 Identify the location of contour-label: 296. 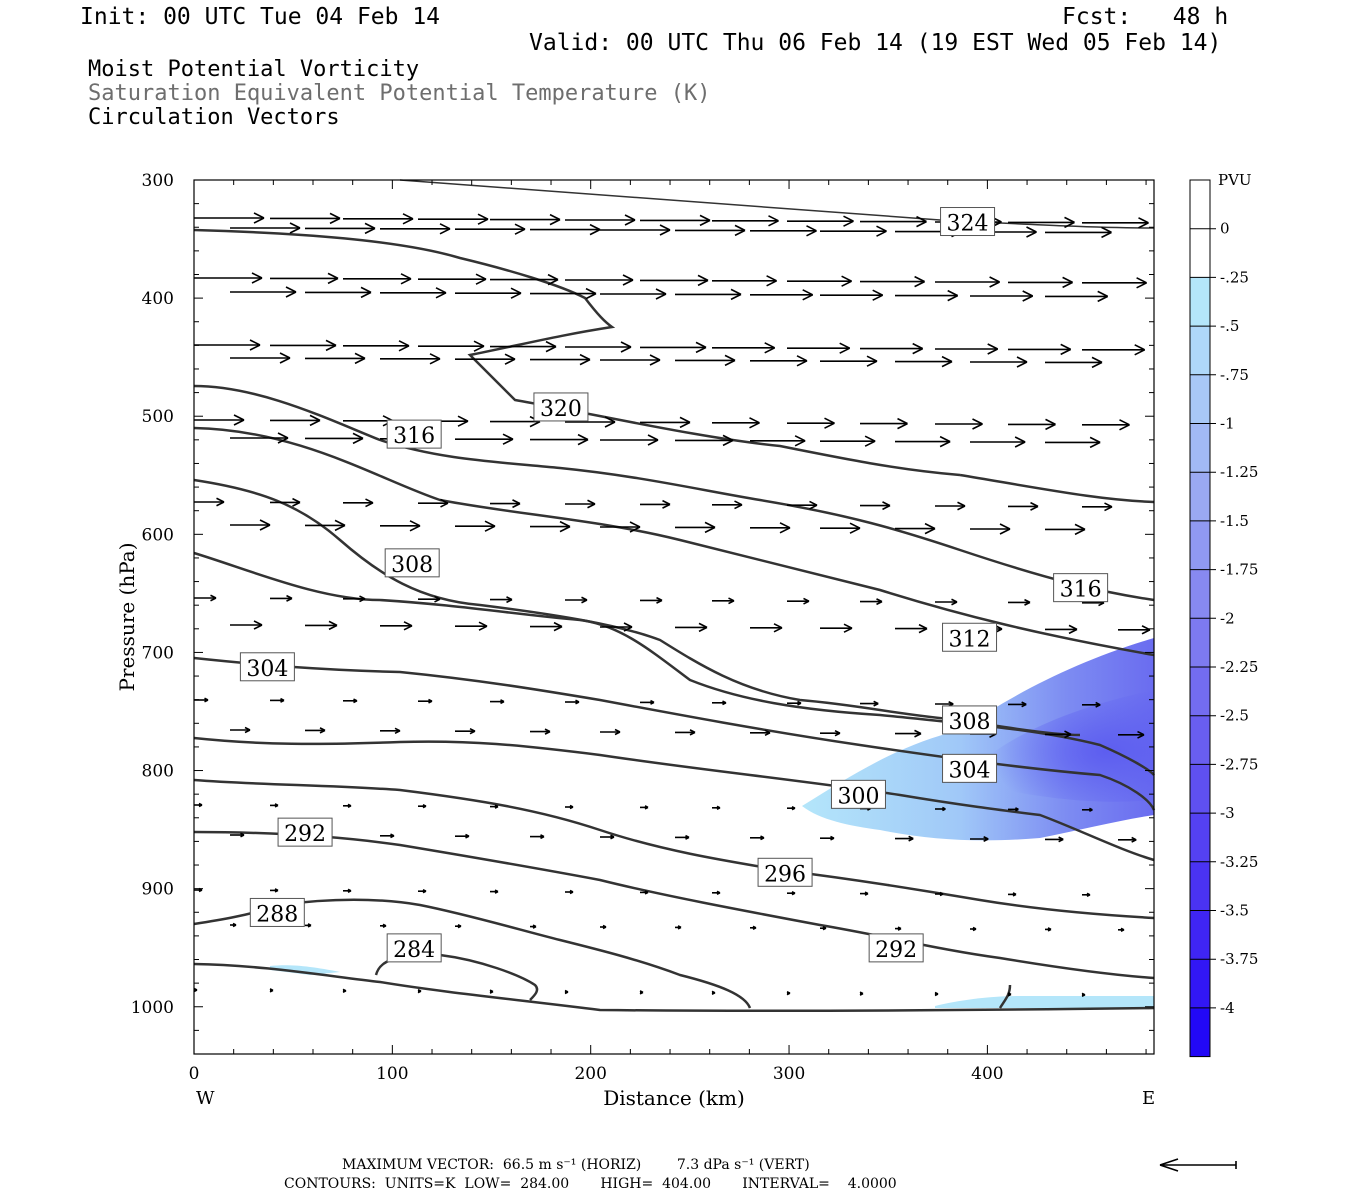
(785, 874).